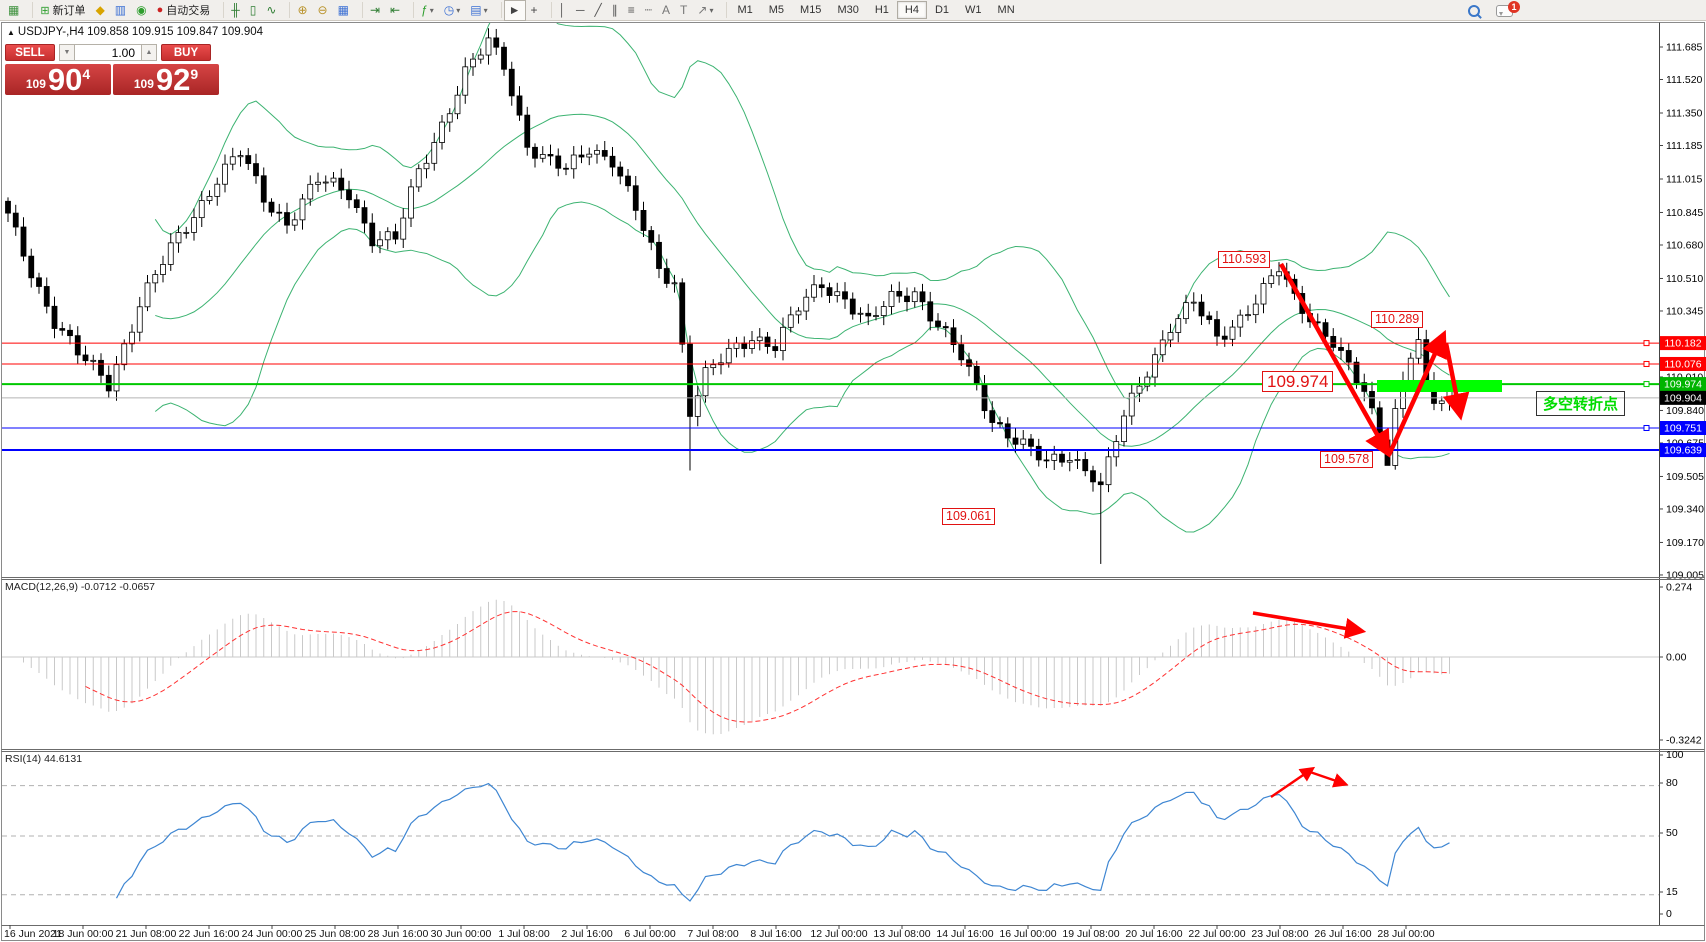 This screenshot has height=942, width=1706. I want to click on fibonacci-icon: ≡, so click(631, 10).